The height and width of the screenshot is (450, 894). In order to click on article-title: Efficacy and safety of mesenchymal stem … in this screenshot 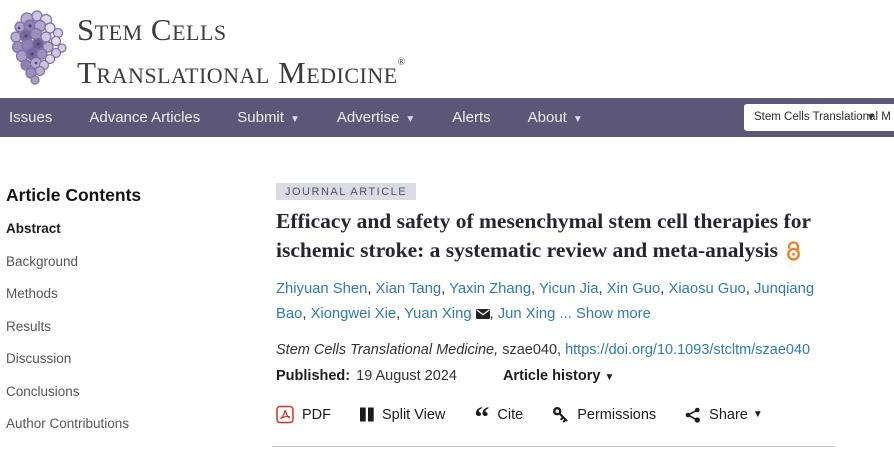, I will do `click(552, 237)`.